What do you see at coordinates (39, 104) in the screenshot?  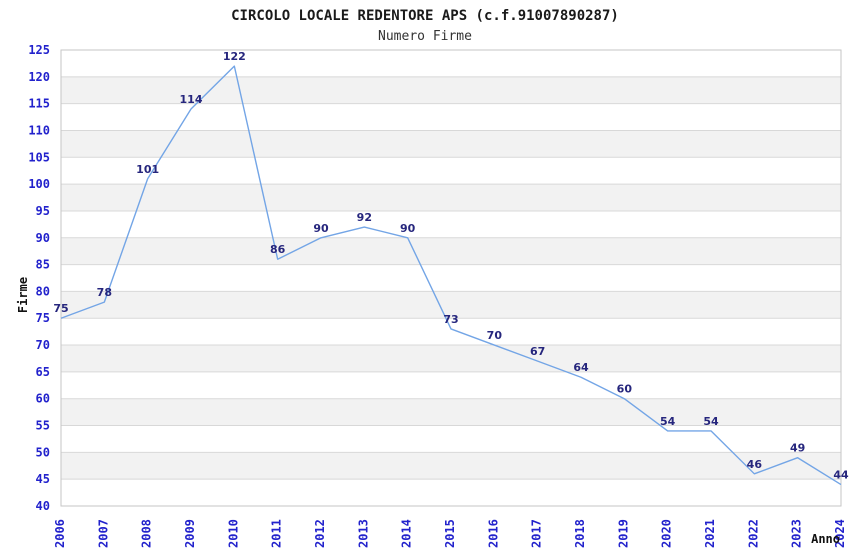 I see `y-tick-label: 115` at bounding box center [39, 104].